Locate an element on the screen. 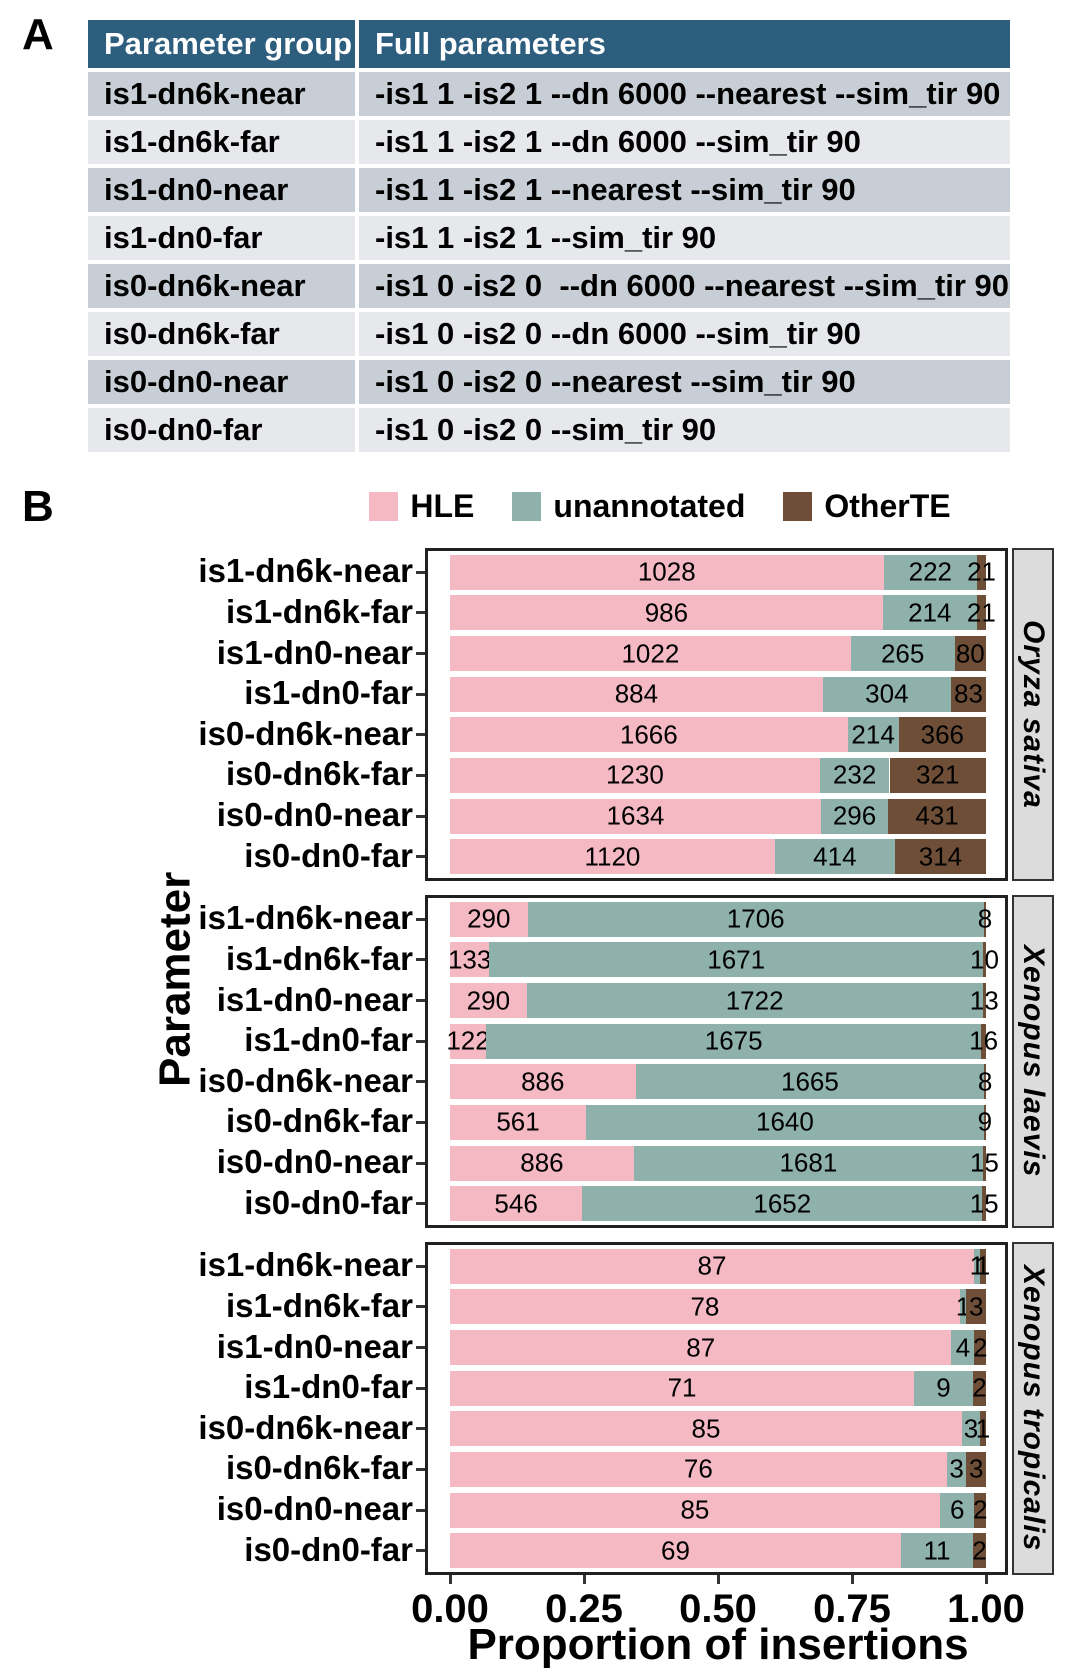 This screenshot has height=1670, width=1088. bar-value-label: 76 is located at coordinates (698, 1468).